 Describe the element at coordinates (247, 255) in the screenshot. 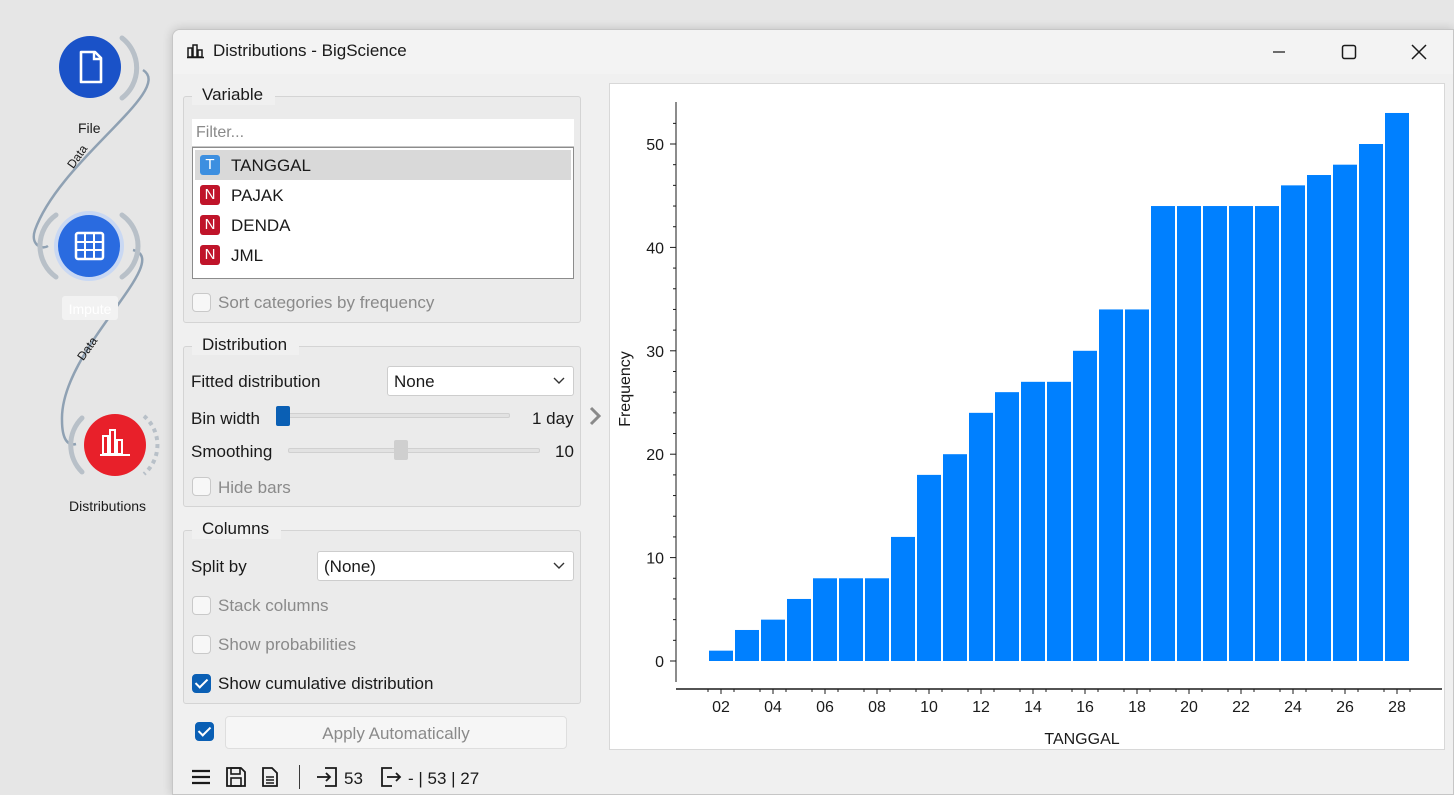

I see `variable-name: JML` at that location.